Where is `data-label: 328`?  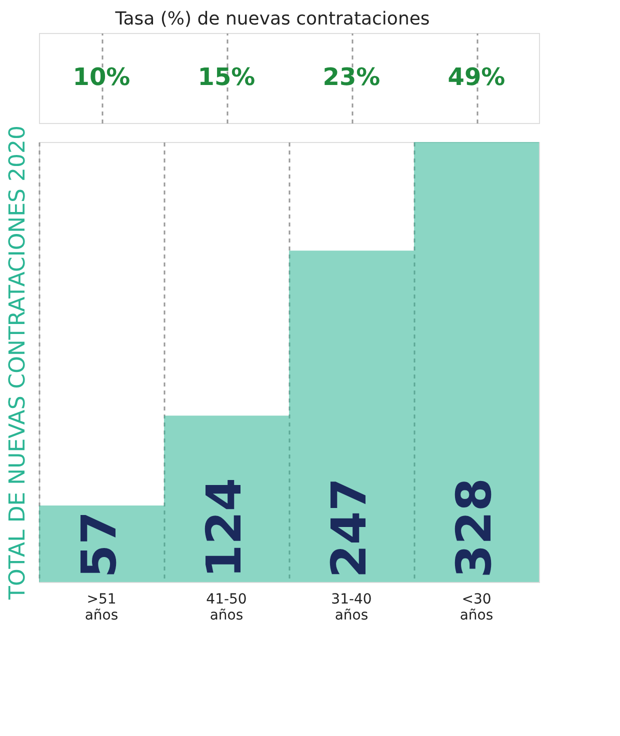 data-label: 328 is located at coordinates (474, 528).